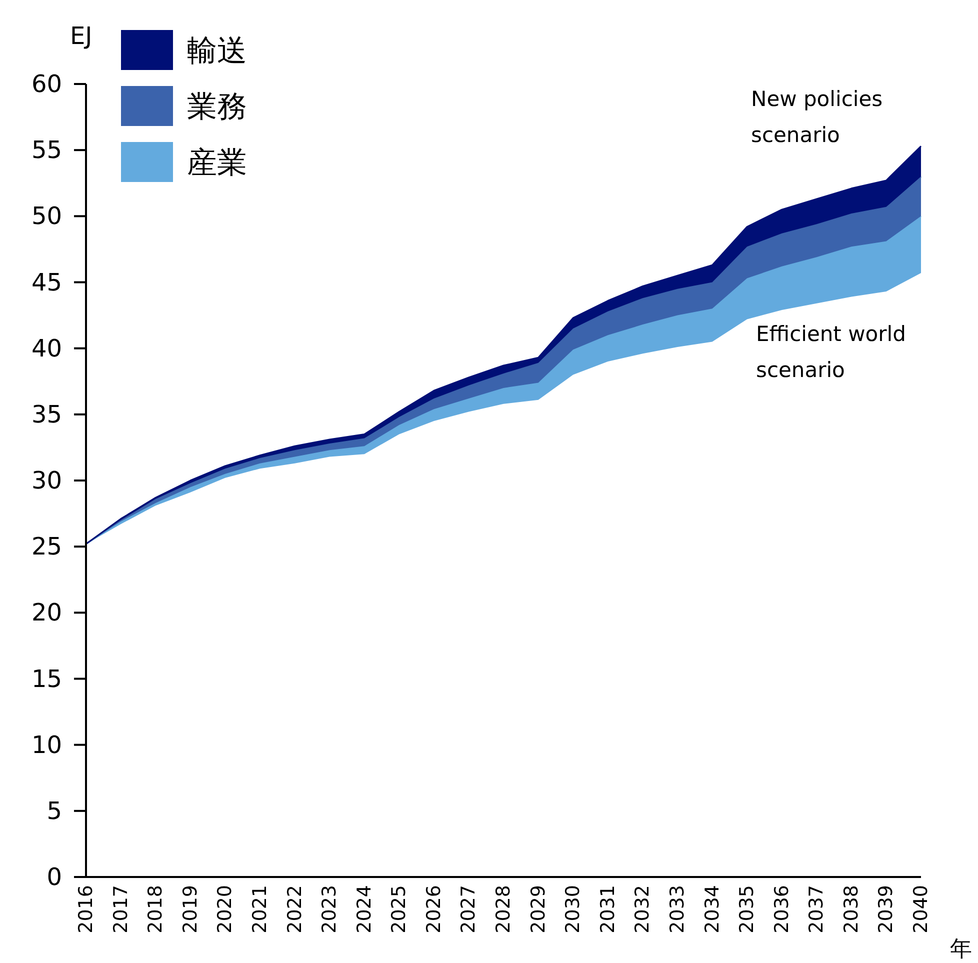  What do you see at coordinates (54, 877) in the screenshot?
I see `y-tick-label: 0` at bounding box center [54, 877].